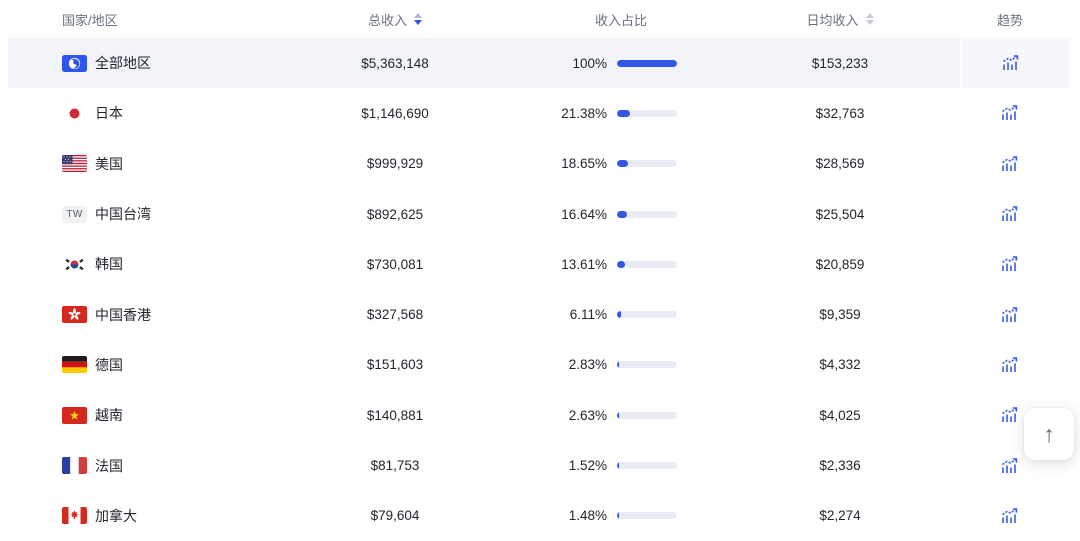 This screenshot has height=541, width=1080. Describe the element at coordinates (540, 164) in the screenshot. I see `table-row-us: 美国 $999,929 18.65% $28,569` at that location.